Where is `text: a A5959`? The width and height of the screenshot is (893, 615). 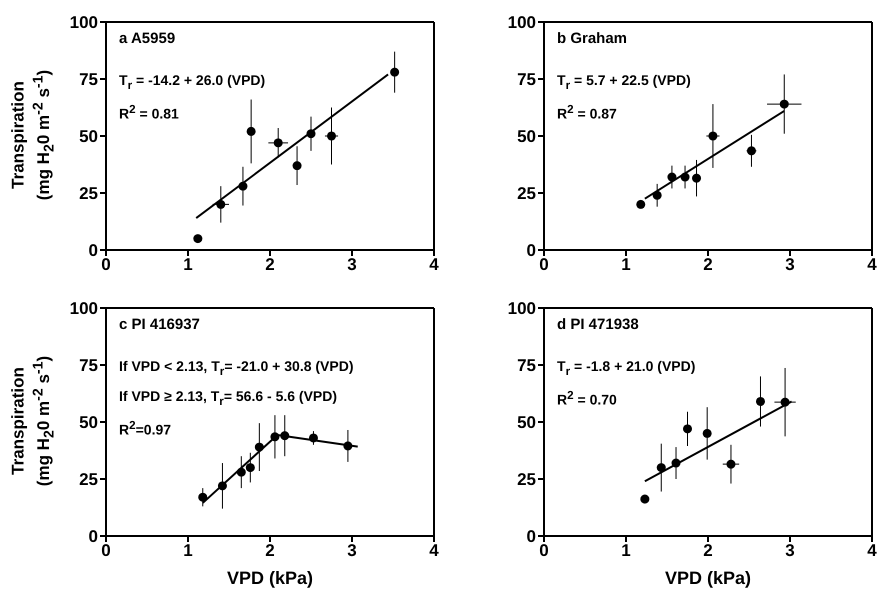
text: a A5959 is located at coordinates (147, 38).